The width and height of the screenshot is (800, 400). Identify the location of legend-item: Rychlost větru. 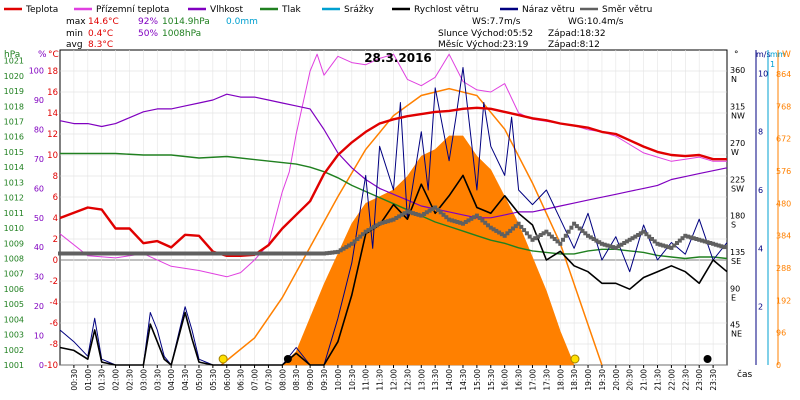
(435, 10).